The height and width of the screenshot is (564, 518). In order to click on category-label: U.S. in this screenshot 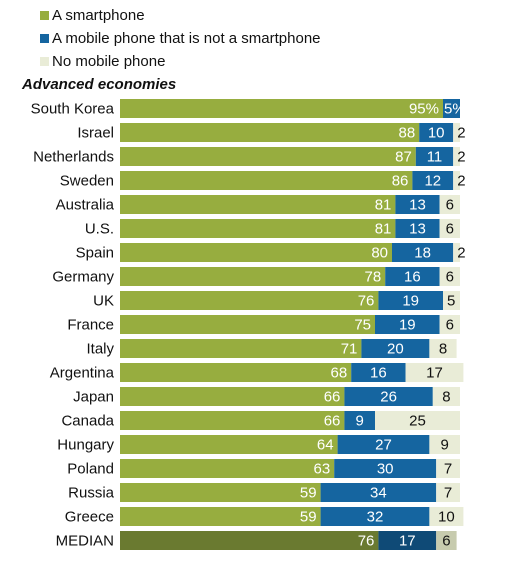, I will do `click(99, 229)`.